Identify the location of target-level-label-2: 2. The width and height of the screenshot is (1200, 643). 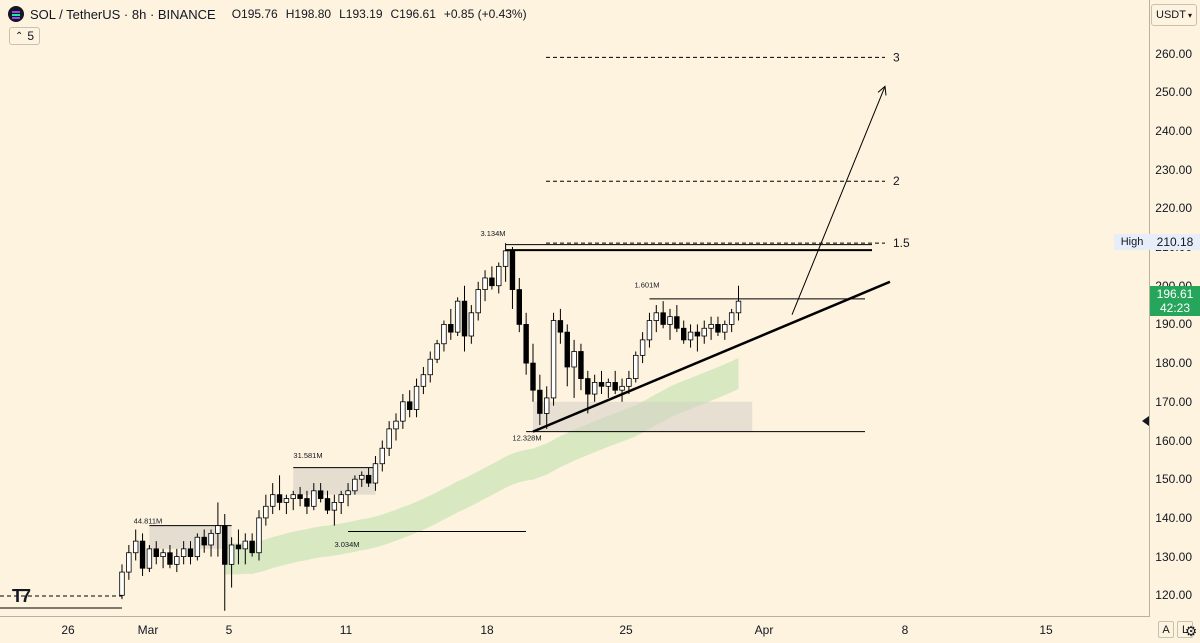
(896, 181).